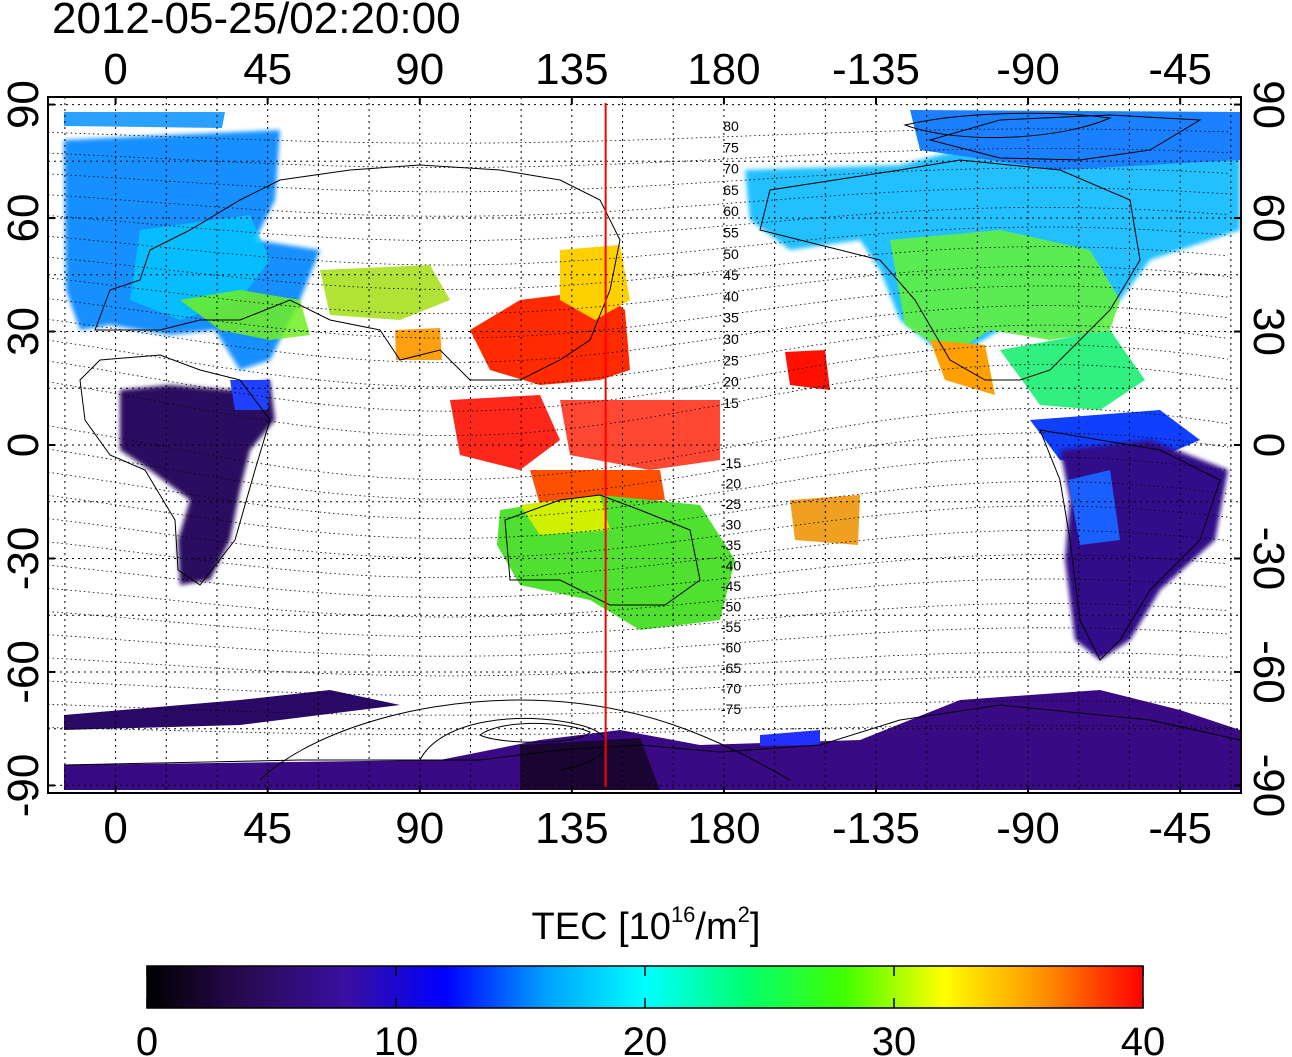 Image resolution: width=1292 pixels, height=1057 pixels. What do you see at coordinates (24, 445) in the screenshot?
I see `y-tick-left: 0` at bounding box center [24, 445].